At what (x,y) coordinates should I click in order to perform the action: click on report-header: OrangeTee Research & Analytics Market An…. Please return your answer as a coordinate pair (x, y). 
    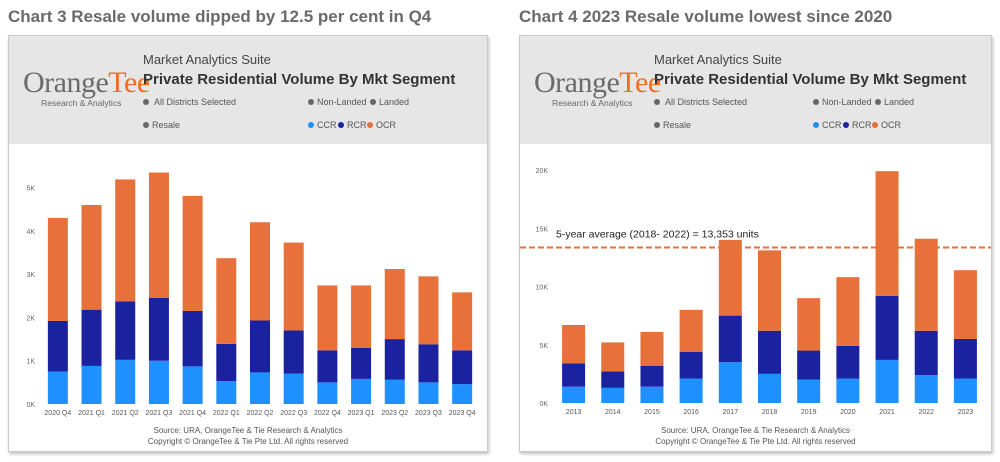
    Looking at the image, I should click on (755, 90).